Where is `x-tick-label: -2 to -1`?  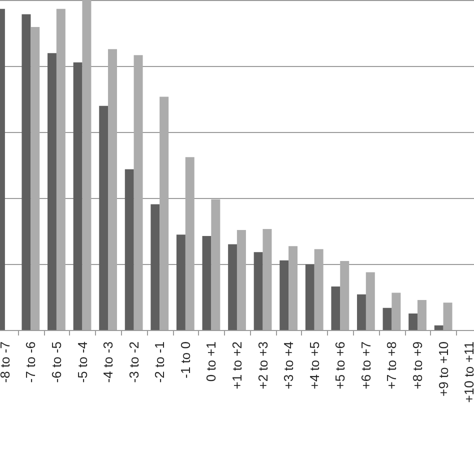
x-tick-label: -2 to -1 is located at coordinates (160, 362).